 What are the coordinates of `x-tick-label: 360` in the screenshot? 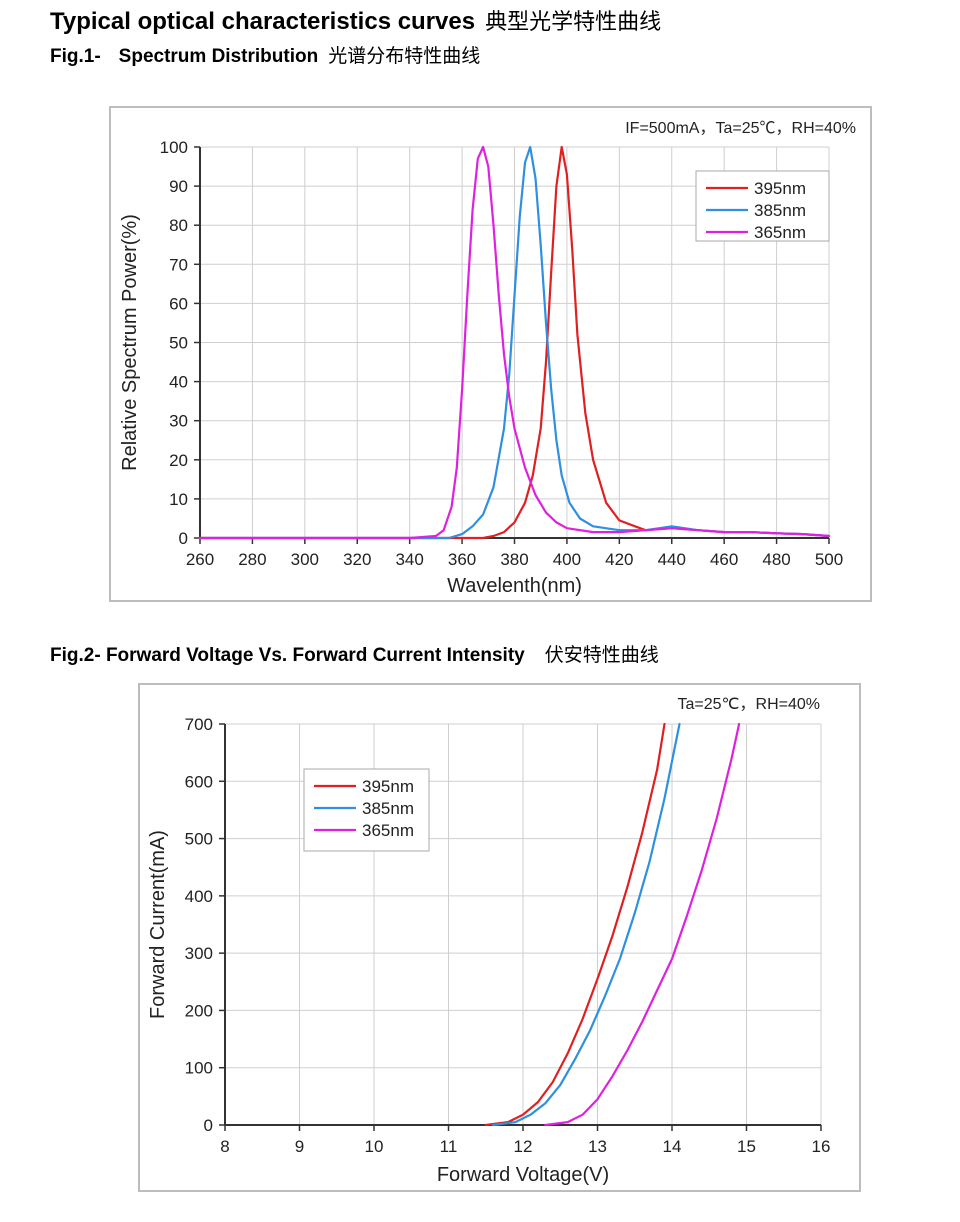 It's located at (462, 559).